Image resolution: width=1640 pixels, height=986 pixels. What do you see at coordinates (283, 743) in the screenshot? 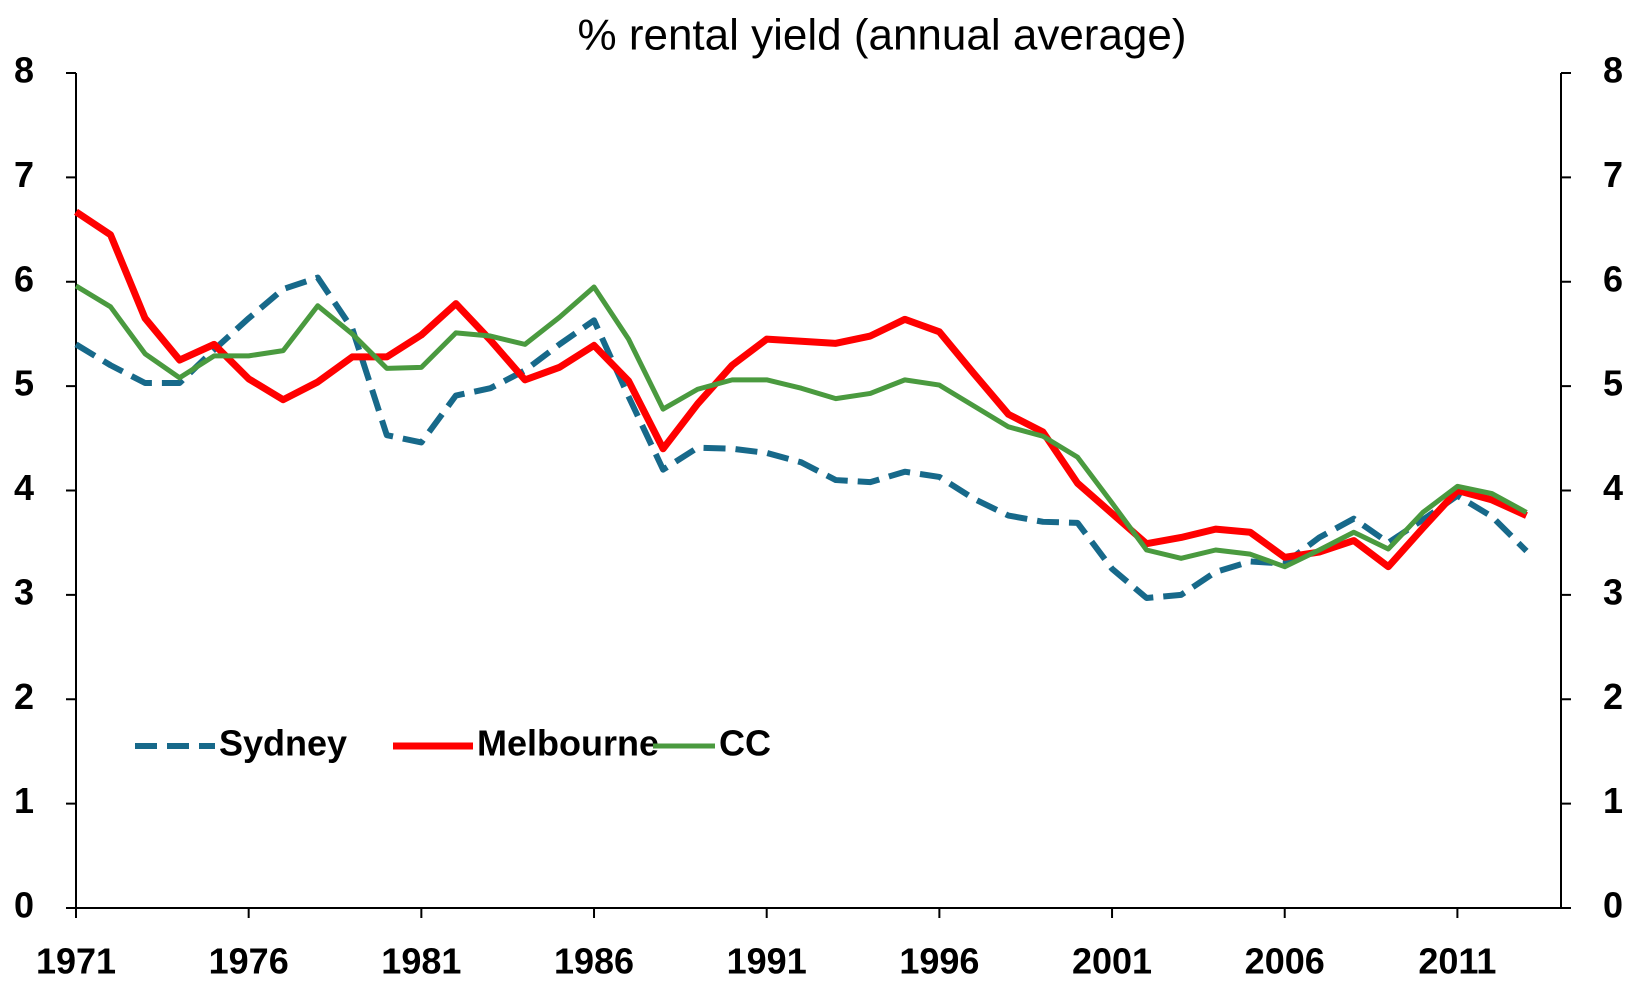
I see `legend-label: Sydney` at bounding box center [283, 743].